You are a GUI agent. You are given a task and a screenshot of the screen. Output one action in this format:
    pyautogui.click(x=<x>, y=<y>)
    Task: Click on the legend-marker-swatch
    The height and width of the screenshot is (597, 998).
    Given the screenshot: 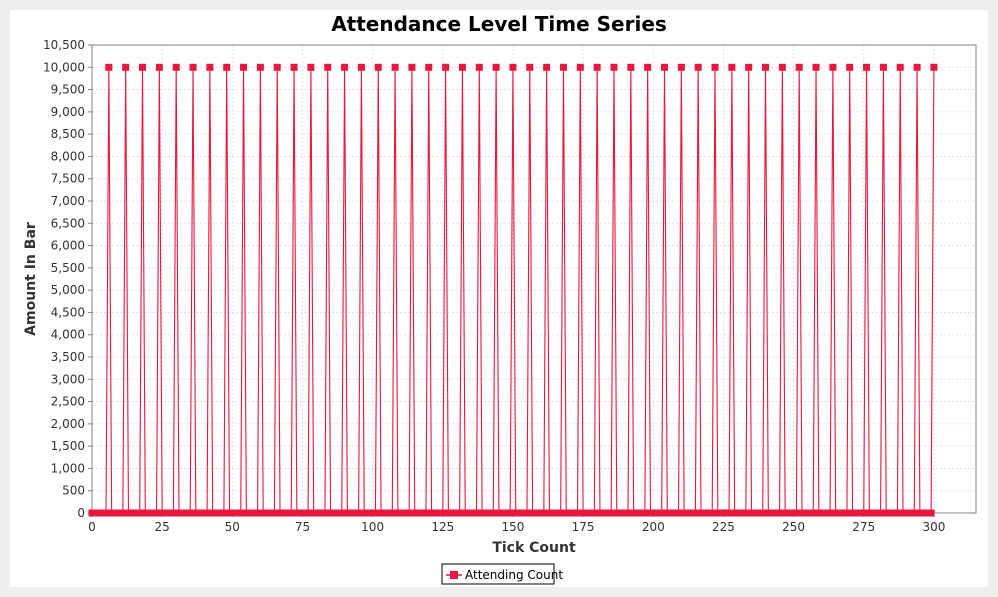 What is the action you would take?
    pyautogui.click(x=454, y=575)
    